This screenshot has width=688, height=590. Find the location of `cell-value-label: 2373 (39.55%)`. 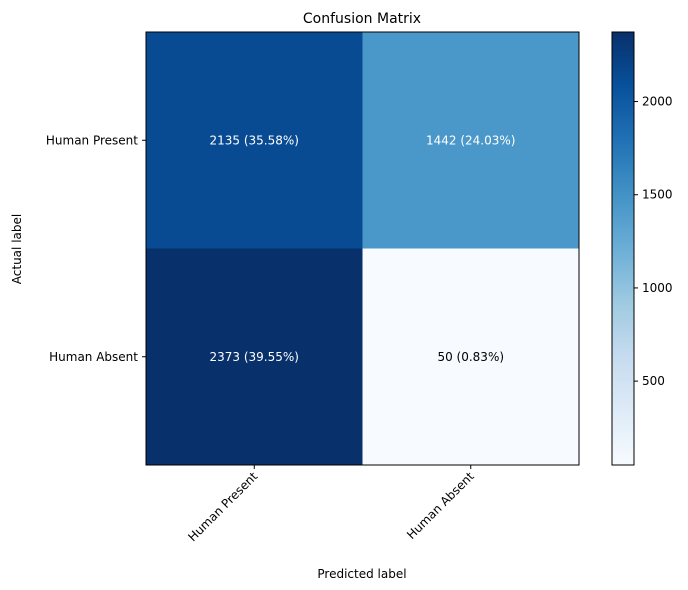

cell-value-label: 2373 (39.55%) is located at coordinates (254, 357).